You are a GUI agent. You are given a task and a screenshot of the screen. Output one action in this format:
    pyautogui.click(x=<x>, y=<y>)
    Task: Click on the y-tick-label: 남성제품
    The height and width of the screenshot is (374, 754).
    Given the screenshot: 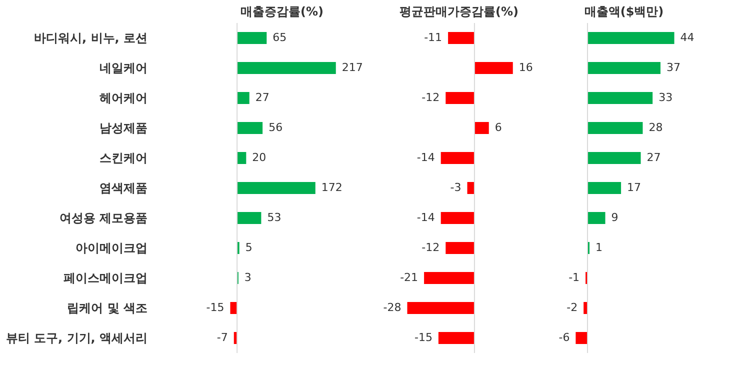 What is the action you would take?
    pyautogui.click(x=124, y=128)
    